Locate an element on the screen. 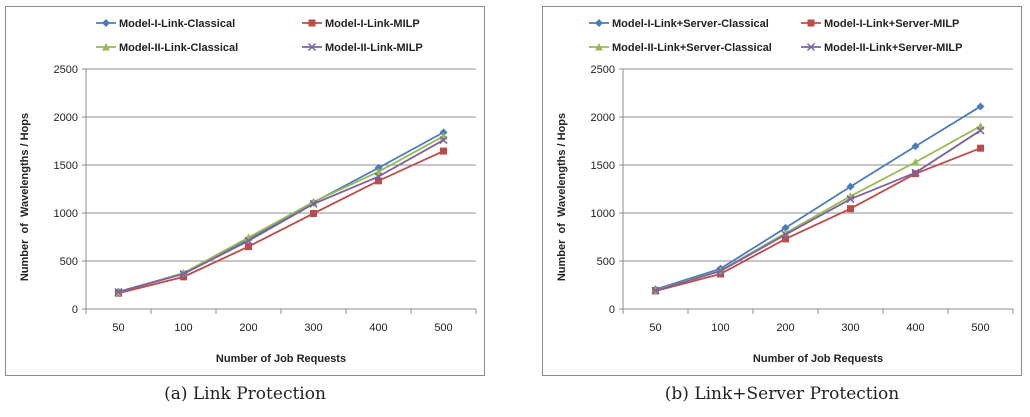  legend-label: Model-II-Link+Server-MILP is located at coordinates (893, 48).